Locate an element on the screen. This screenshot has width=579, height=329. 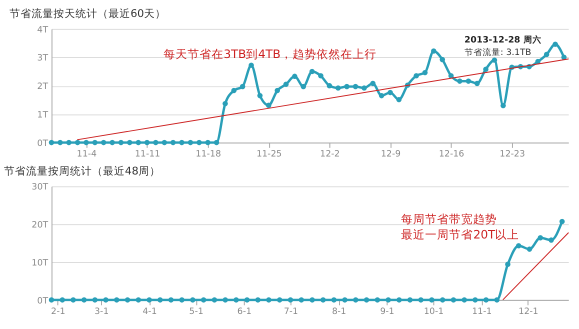
chart-title: 节省流量按周统计（最近48周） is located at coordinates (82, 171).